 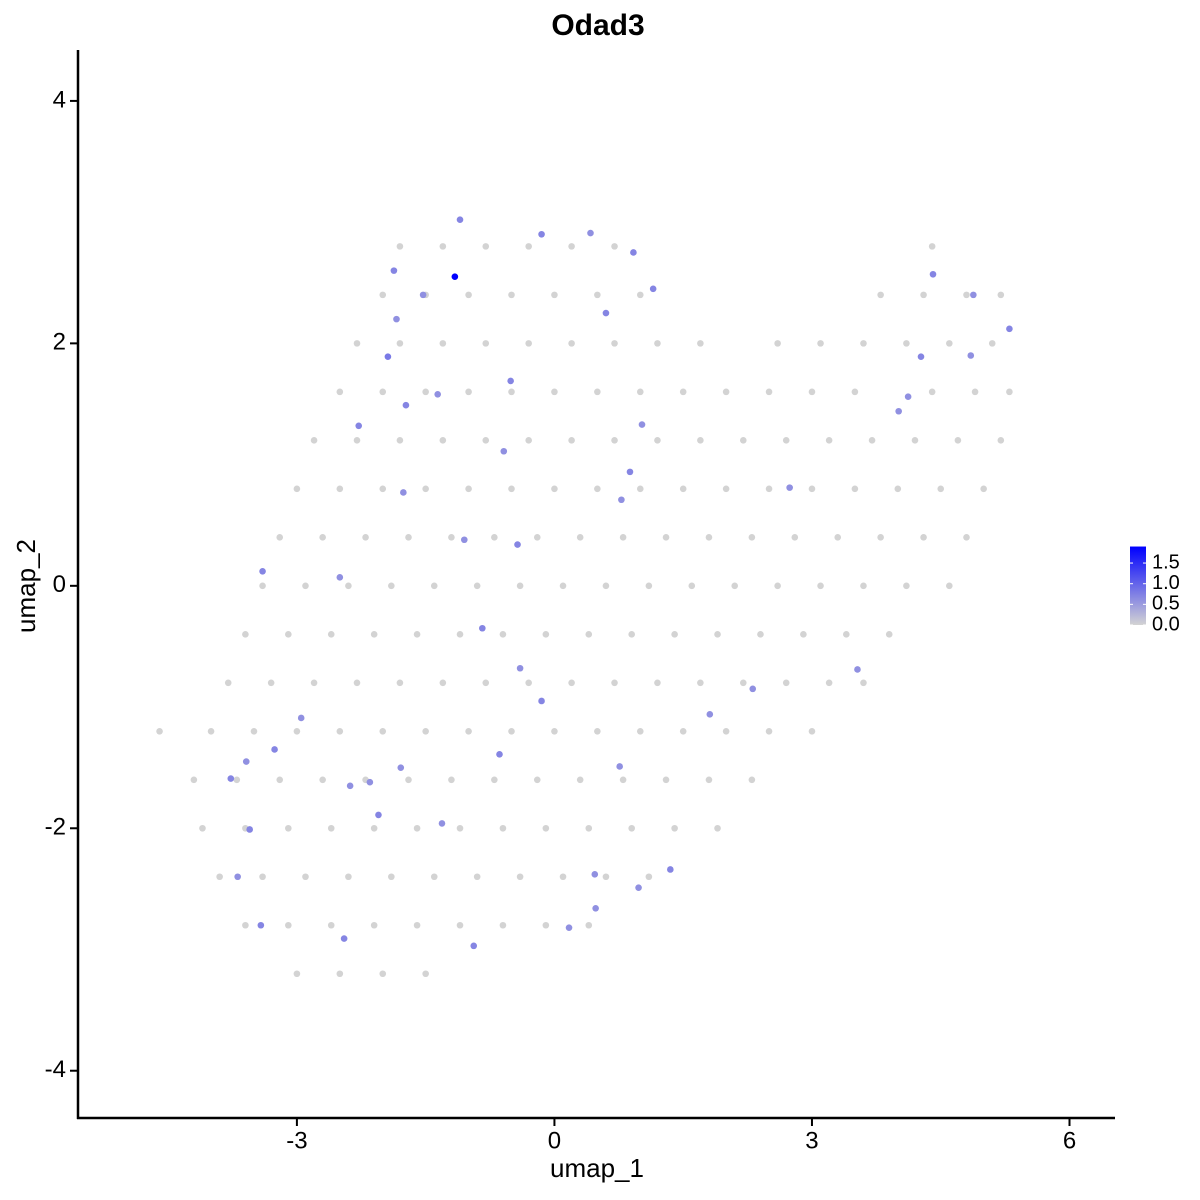 What do you see at coordinates (1069, 1140) in the screenshot?
I see `x-tick-label: 6` at bounding box center [1069, 1140].